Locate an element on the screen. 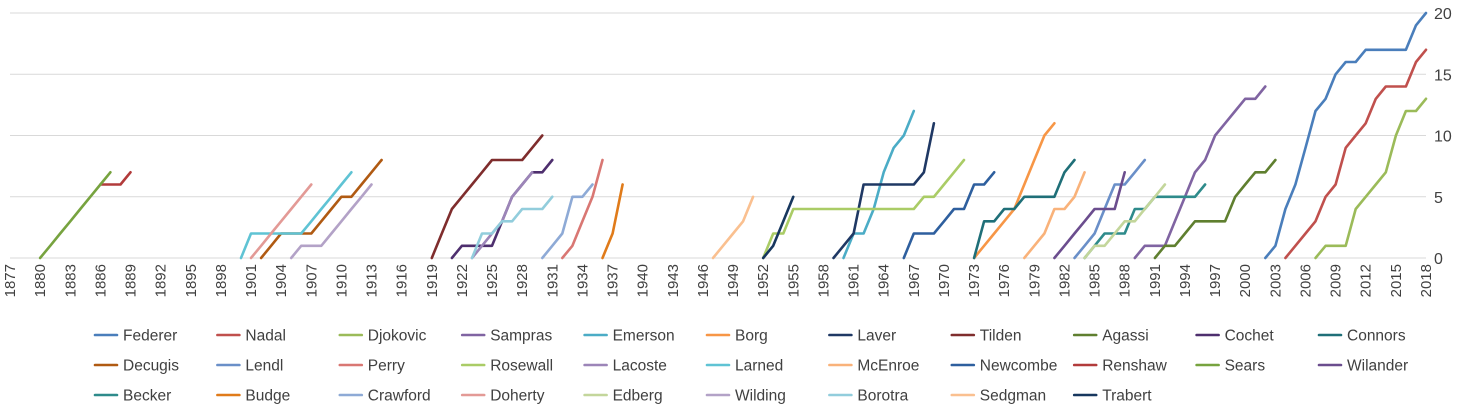 This screenshot has height=411, width=1475. x-tick-label: 1949 is located at coordinates (733, 280).